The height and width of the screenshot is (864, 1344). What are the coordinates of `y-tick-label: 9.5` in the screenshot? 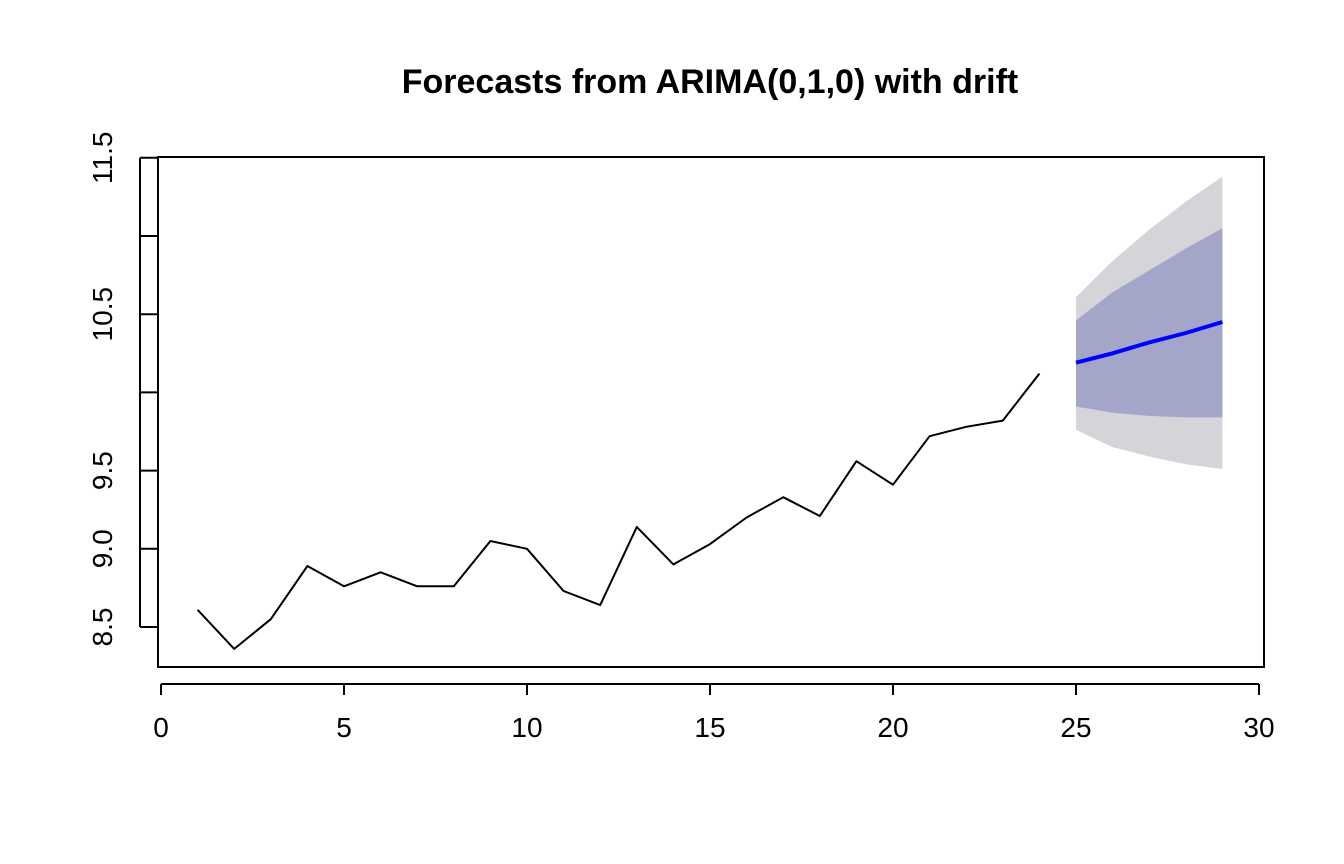 It's located at (102, 470).